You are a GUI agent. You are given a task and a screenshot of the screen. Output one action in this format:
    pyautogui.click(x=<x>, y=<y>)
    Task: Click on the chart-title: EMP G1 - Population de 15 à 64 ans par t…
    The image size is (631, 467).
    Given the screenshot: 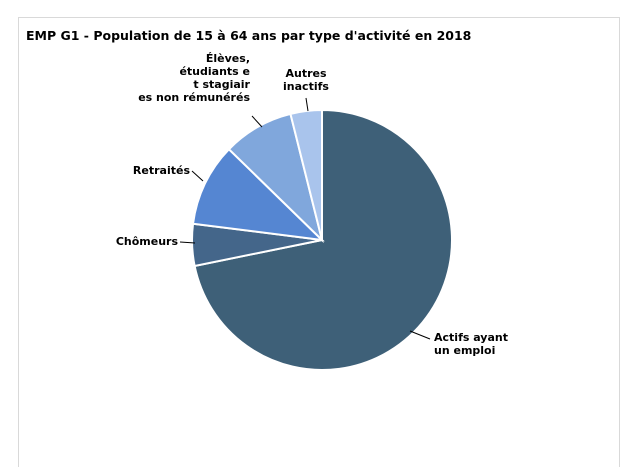 What is the action you would take?
    pyautogui.click(x=249, y=35)
    